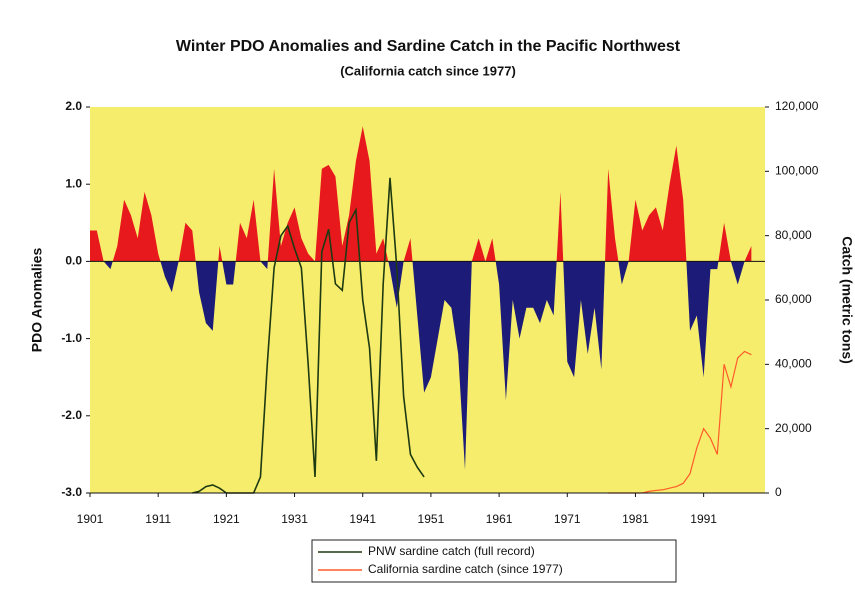  Describe the element at coordinates (793, 364) in the screenshot. I see `y2-tick-label: 40,000` at that location.